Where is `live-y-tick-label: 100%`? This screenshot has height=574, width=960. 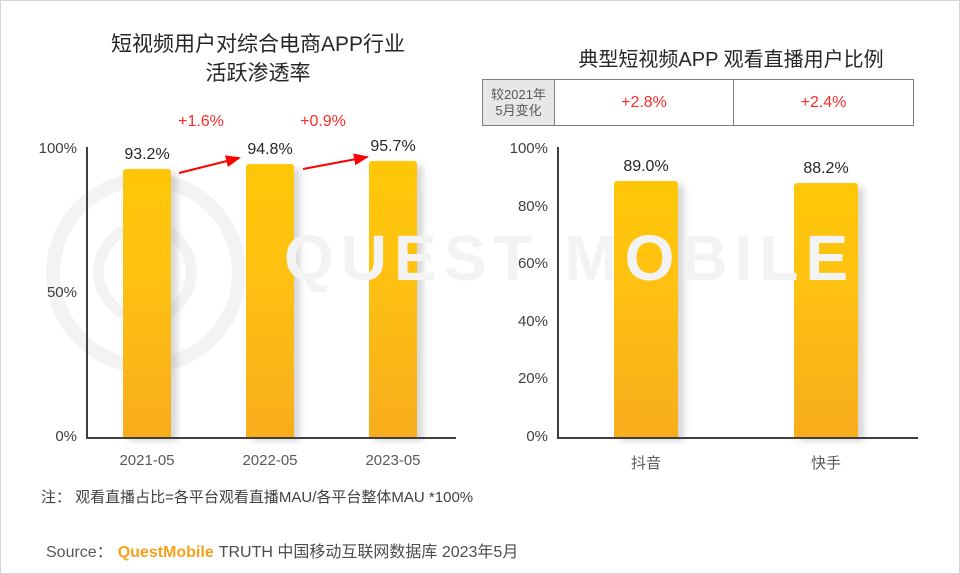 live-y-tick-label: 100% is located at coordinates (528, 148).